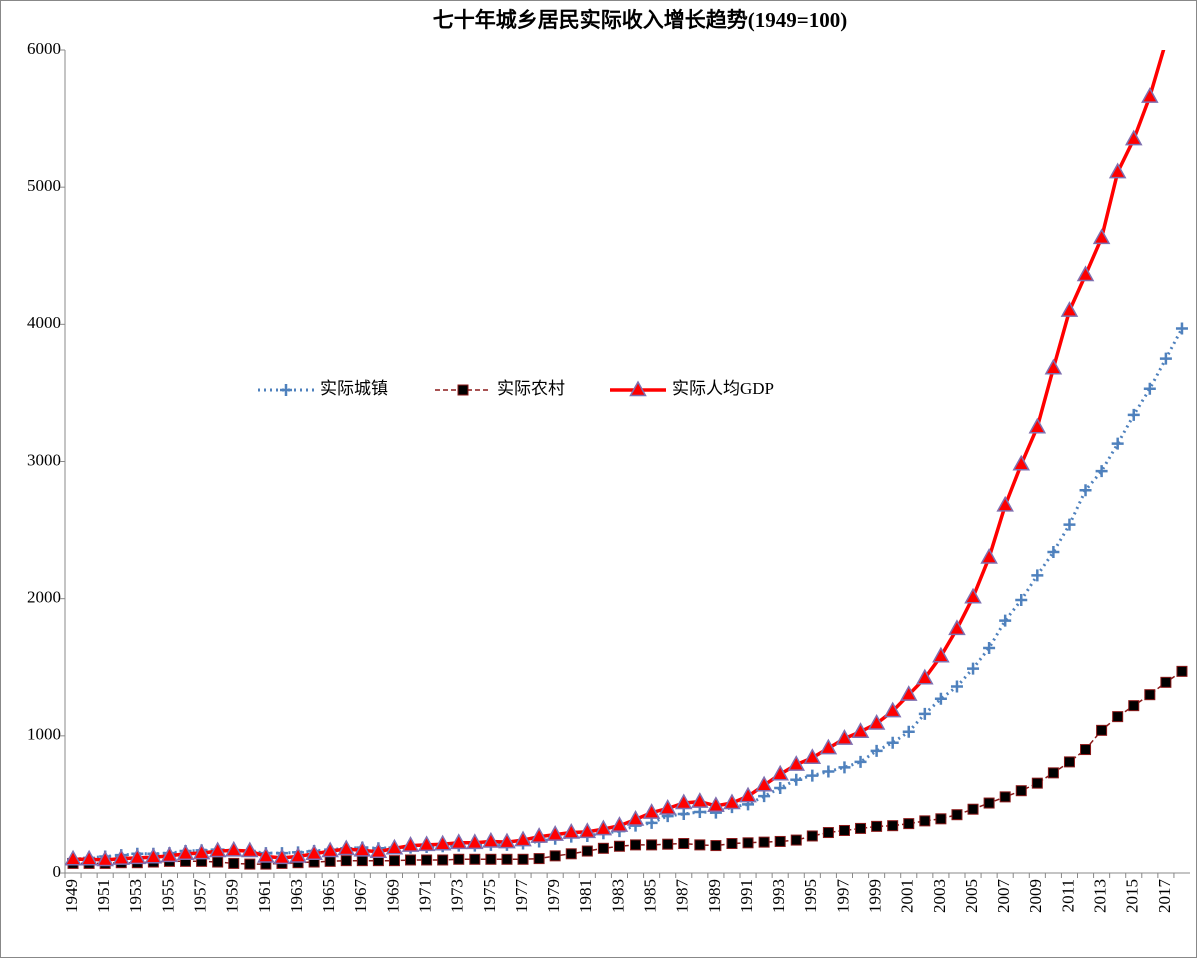 This screenshot has width=1197, height=958. Describe the element at coordinates (167, 896) in the screenshot. I see `x-tick-label: 1955` at that location.